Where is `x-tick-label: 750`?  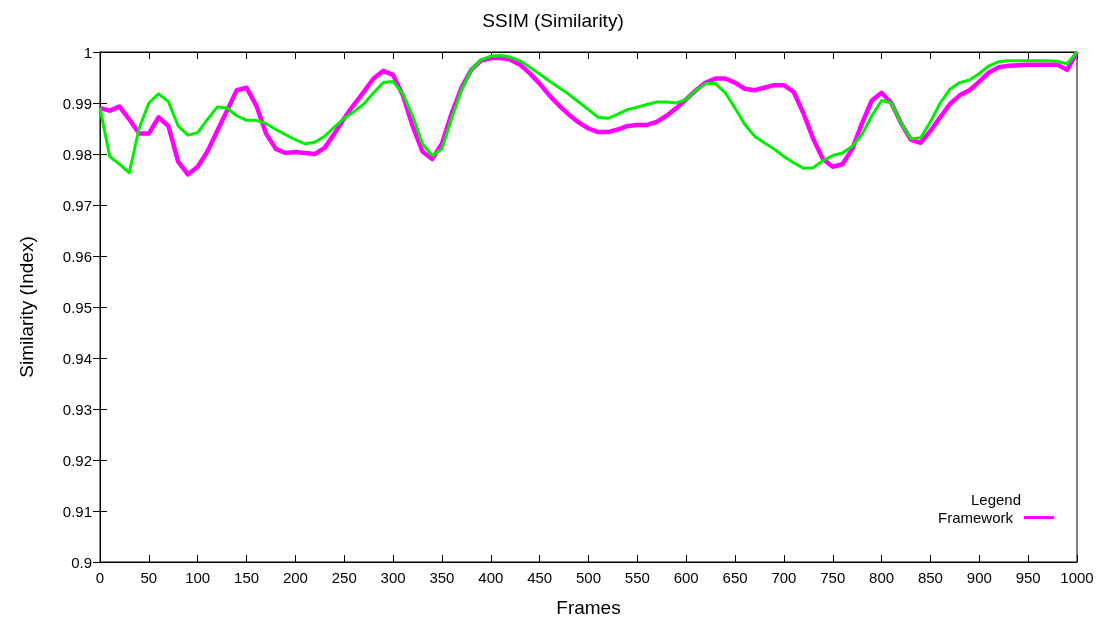
x-tick-label: 750 is located at coordinates (833, 577).